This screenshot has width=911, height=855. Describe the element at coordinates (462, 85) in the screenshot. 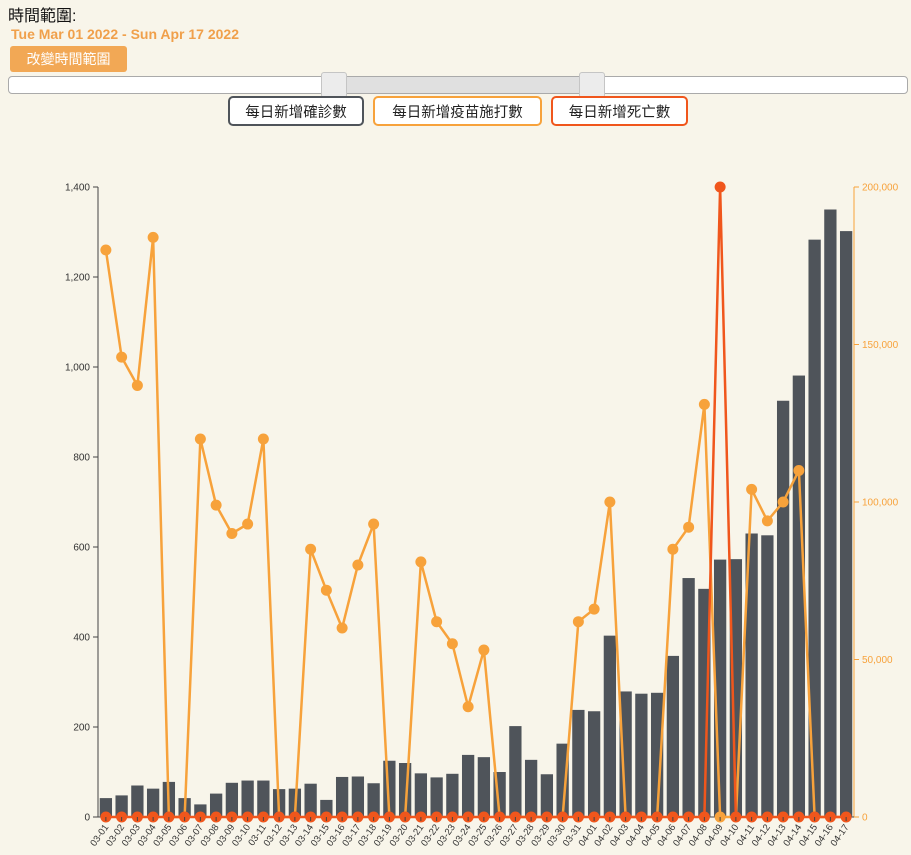

I see `slider-selected-range` at that location.